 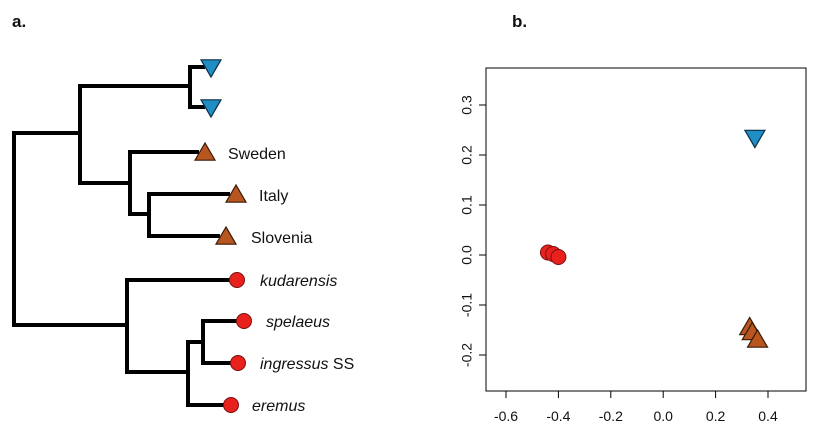 What do you see at coordinates (298, 322) in the screenshot?
I see `tip-label: spelaeus` at bounding box center [298, 322].